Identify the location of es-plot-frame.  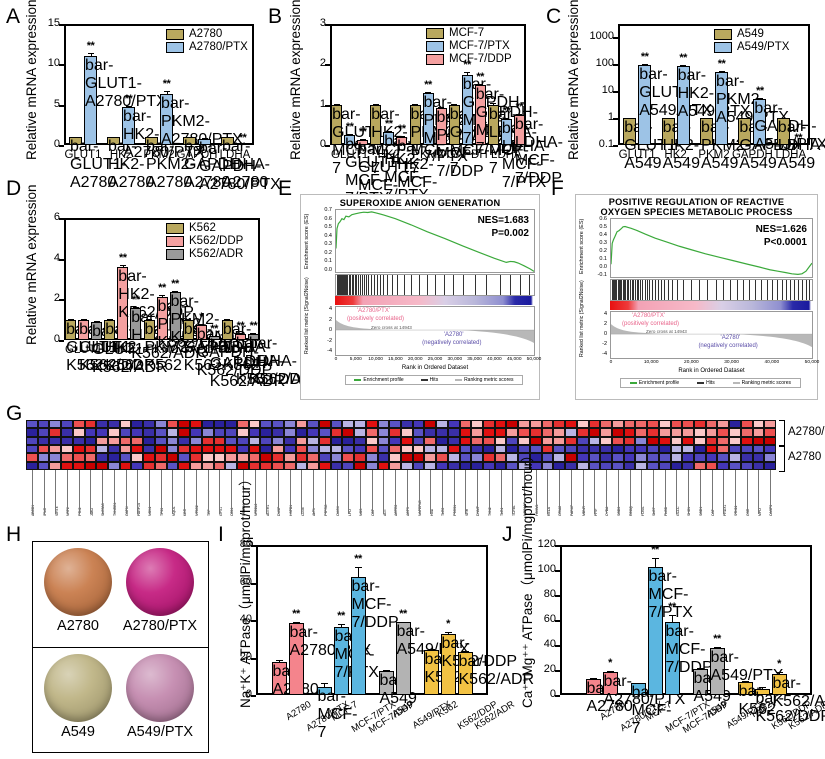
(711, 248).